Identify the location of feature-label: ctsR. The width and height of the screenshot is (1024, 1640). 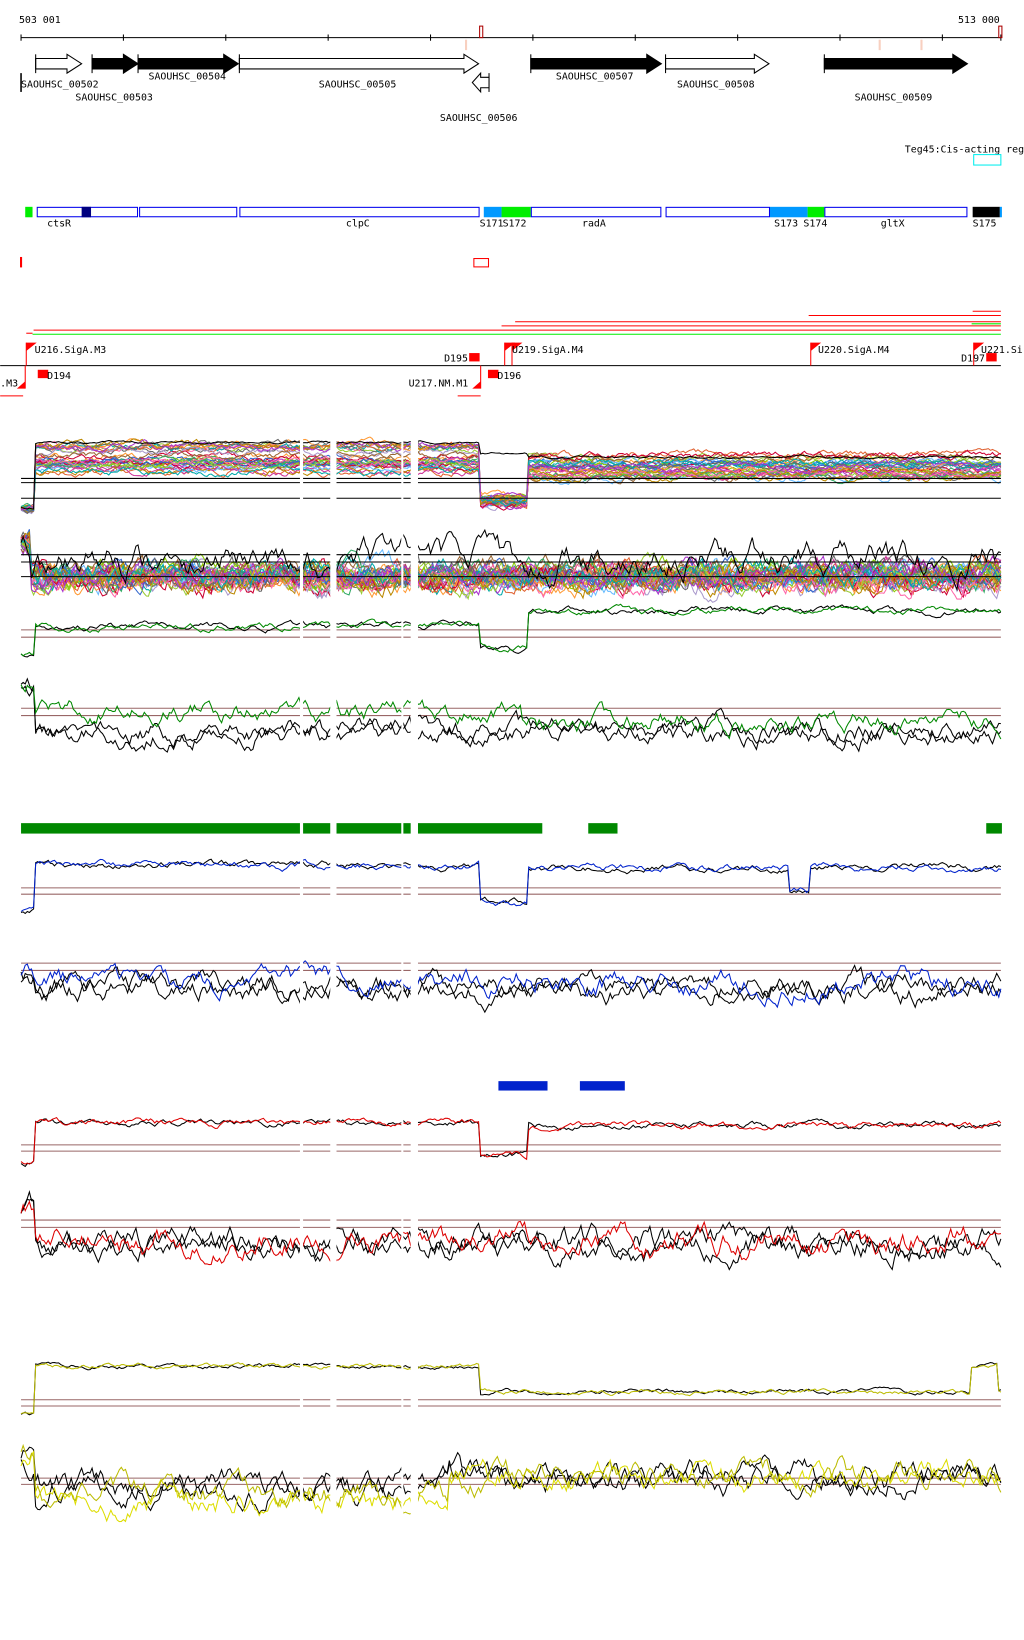
(59, 224).